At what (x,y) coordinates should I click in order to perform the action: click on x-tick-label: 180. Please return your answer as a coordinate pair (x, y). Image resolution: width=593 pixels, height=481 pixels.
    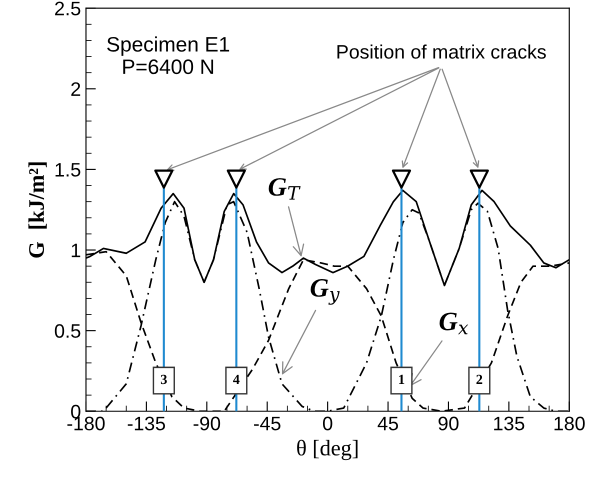
    Looking at the image, I should click on (569, 423).